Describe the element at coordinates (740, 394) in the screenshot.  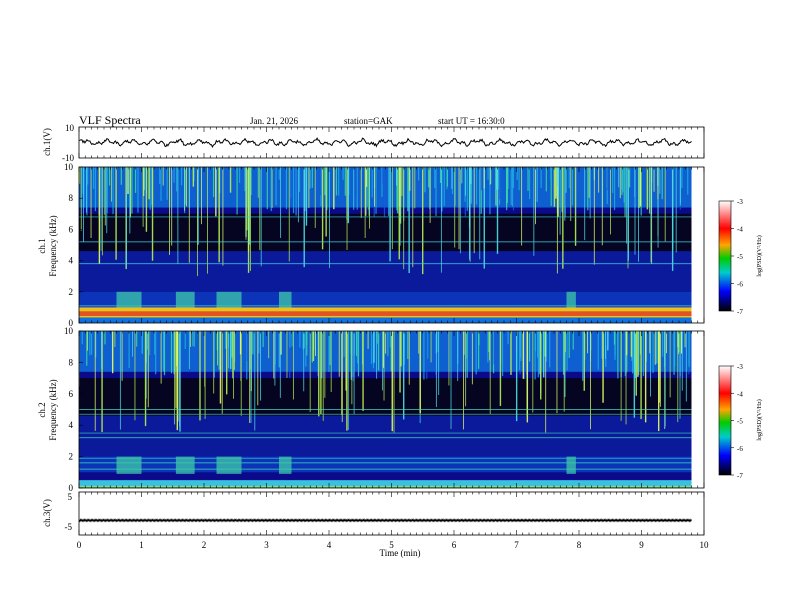
I see `colorbar-tick-label: -4` at that location.